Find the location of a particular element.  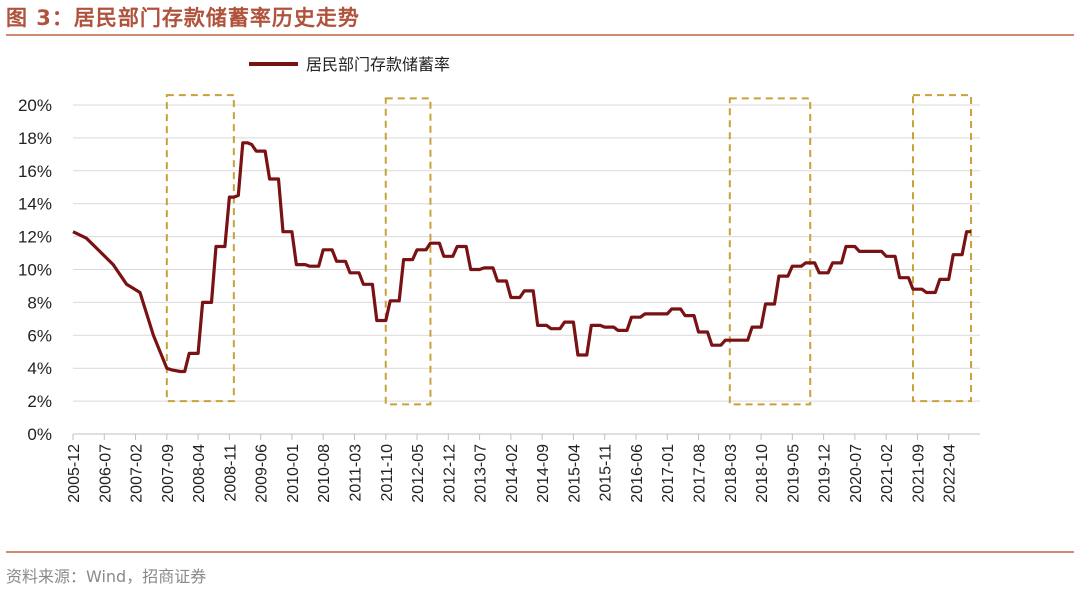

y-tick-label: 12% is located at coordinates (35, 237).